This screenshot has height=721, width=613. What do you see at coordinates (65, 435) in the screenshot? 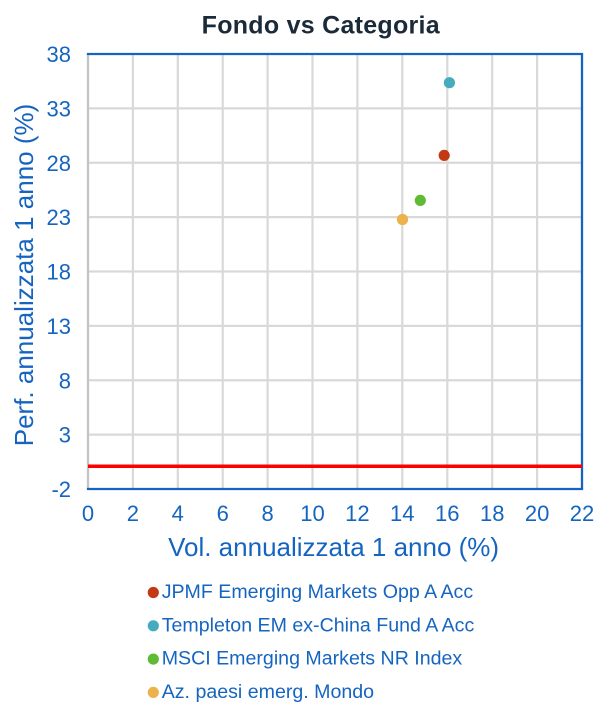
I see `svg-text: 3` at bounding box center [65, 435].